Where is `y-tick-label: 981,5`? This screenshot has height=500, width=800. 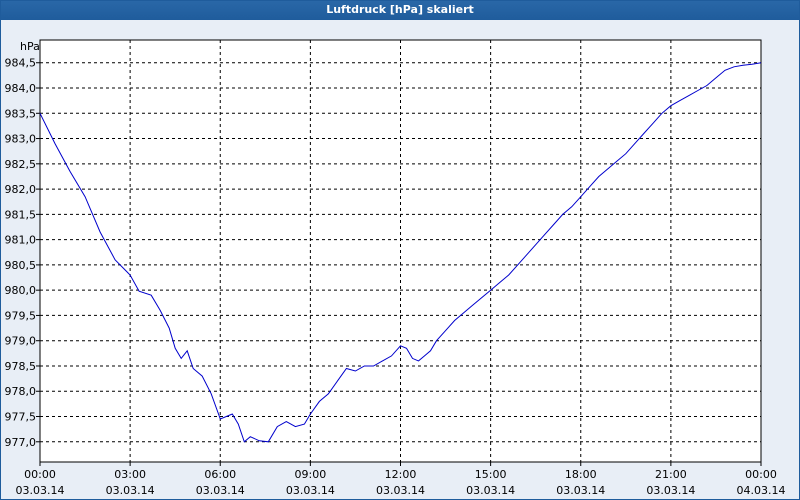
y-tick-label: 981,5 is located at coordinates (21, 214).